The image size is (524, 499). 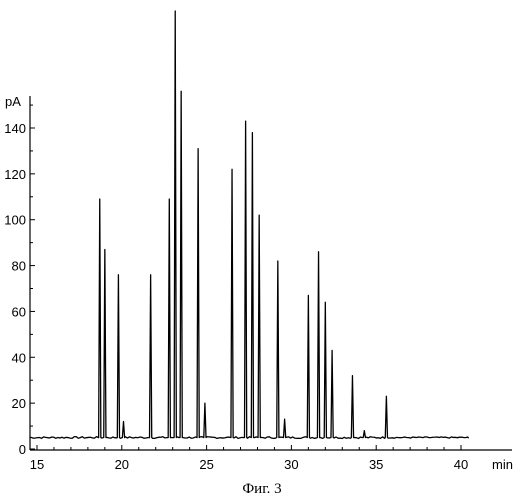 I want to click on figure-caption: Фиг. 3, so click(x=261, y=489).